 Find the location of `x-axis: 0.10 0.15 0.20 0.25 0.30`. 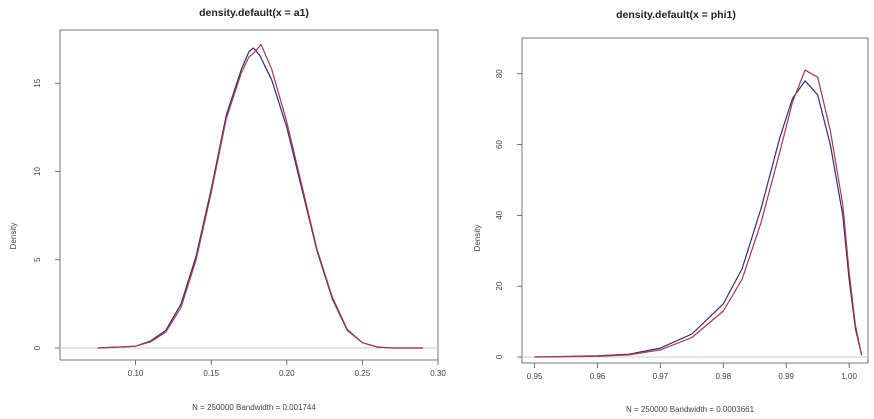

x-axis: 0.10 0.15 0.20 0.25 0.30 is located at coordinates (287, 369).